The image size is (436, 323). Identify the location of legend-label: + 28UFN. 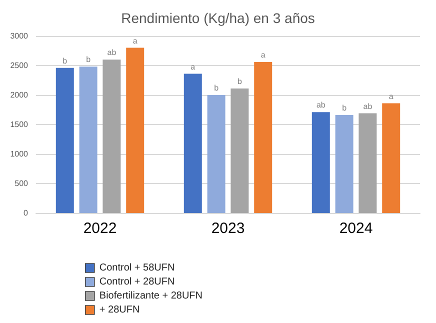
(119, 310).